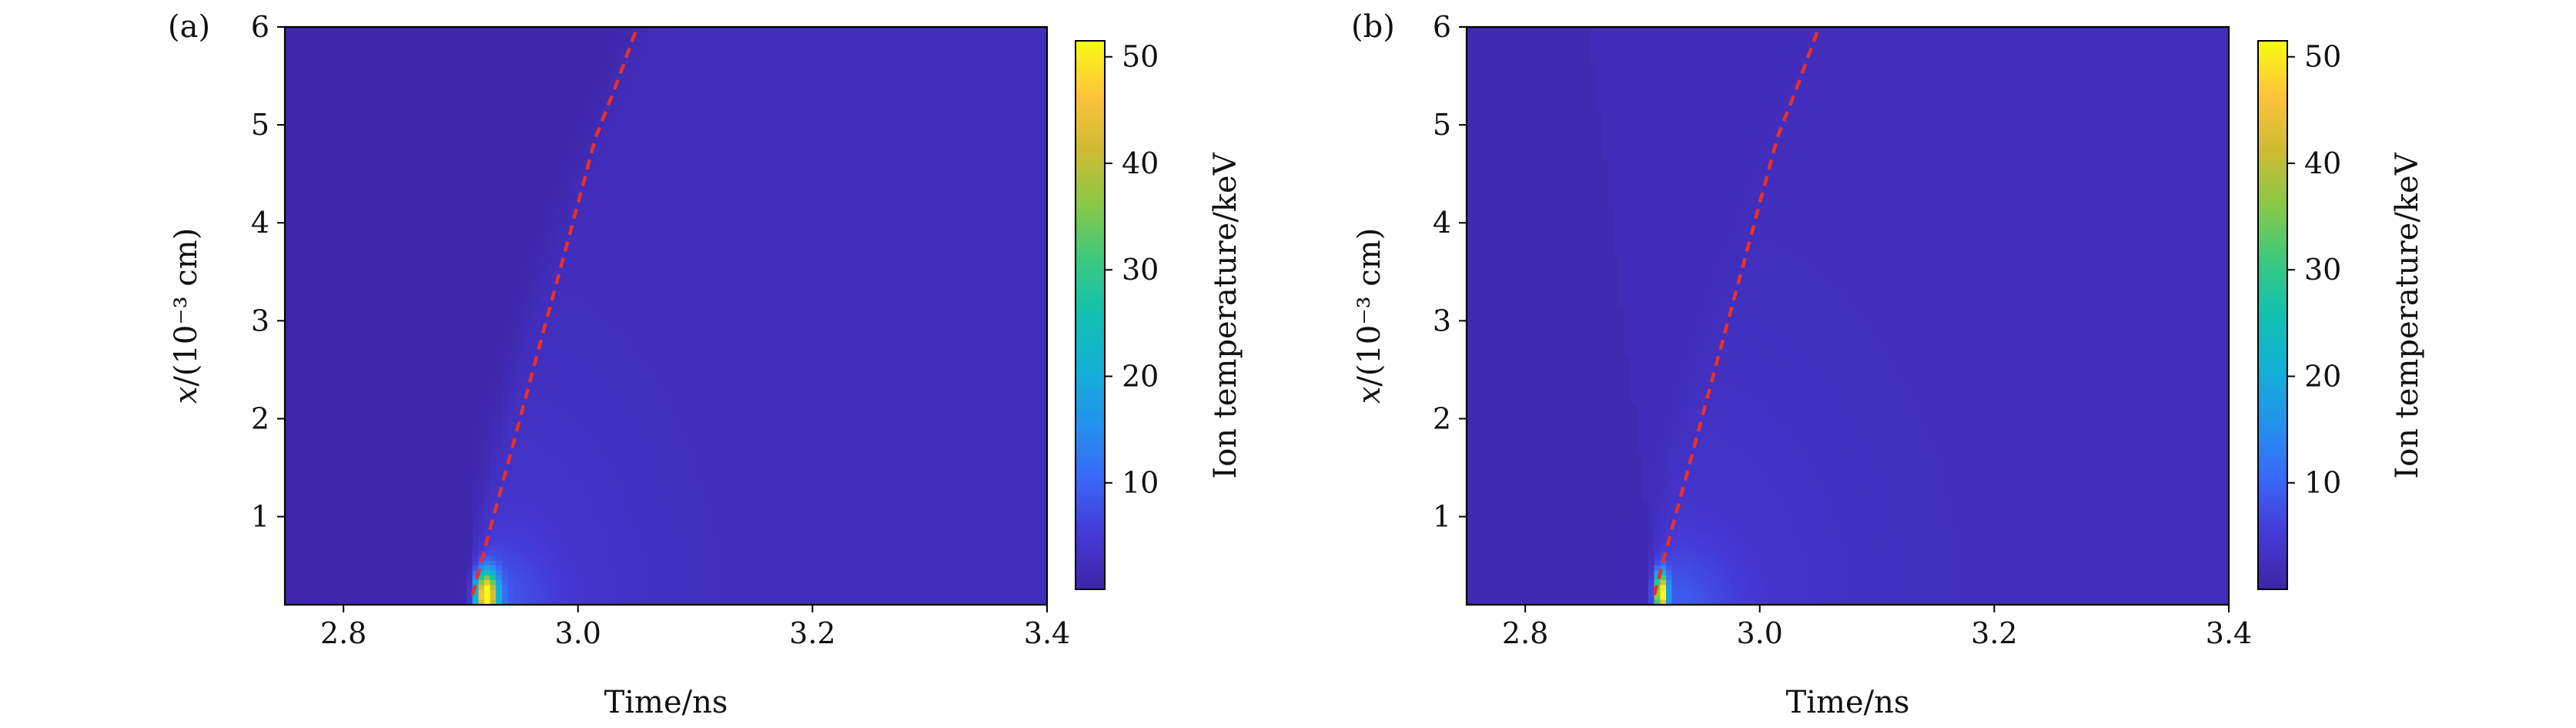 This screenshot has height=728, width=2576. What do you see at coordinates (1373, 27) in the screenshot?
I see `panel-label: (b)` at bounding box center [1373, 27].